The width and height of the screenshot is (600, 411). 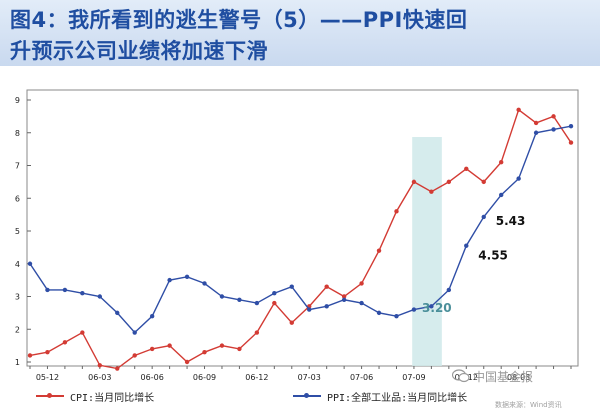 What do you see at coordinates (204, 377) in the screenshot?
I see `x-tick-label: 06-09` at bounding box center [204, 377].